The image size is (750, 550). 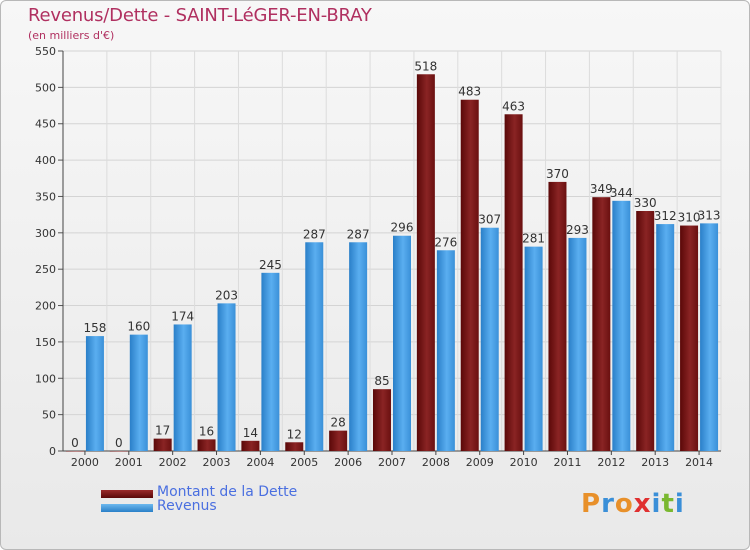 I want to click on proxiti-logo: Proxiti, so click(x=633, y=504).